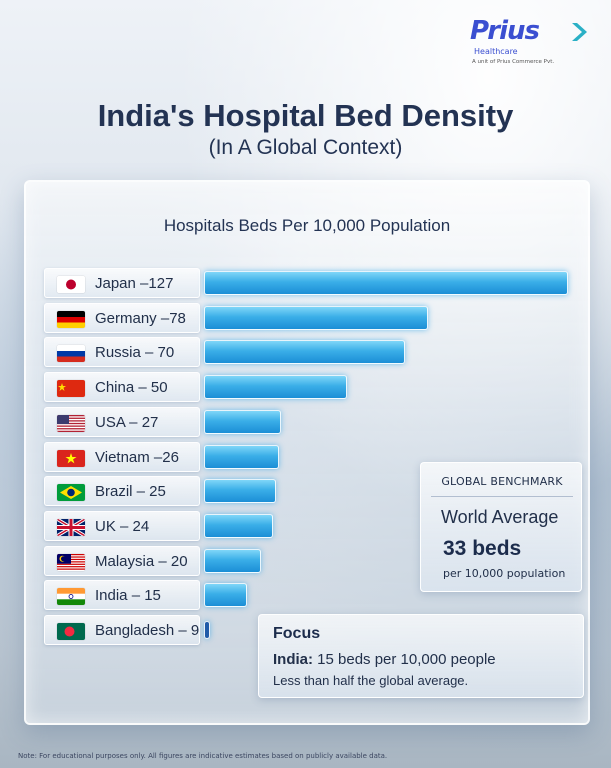 The width and height of the screenshot is (611, 768). I want to click on label-germany: Germany –78, so click(122, 317).